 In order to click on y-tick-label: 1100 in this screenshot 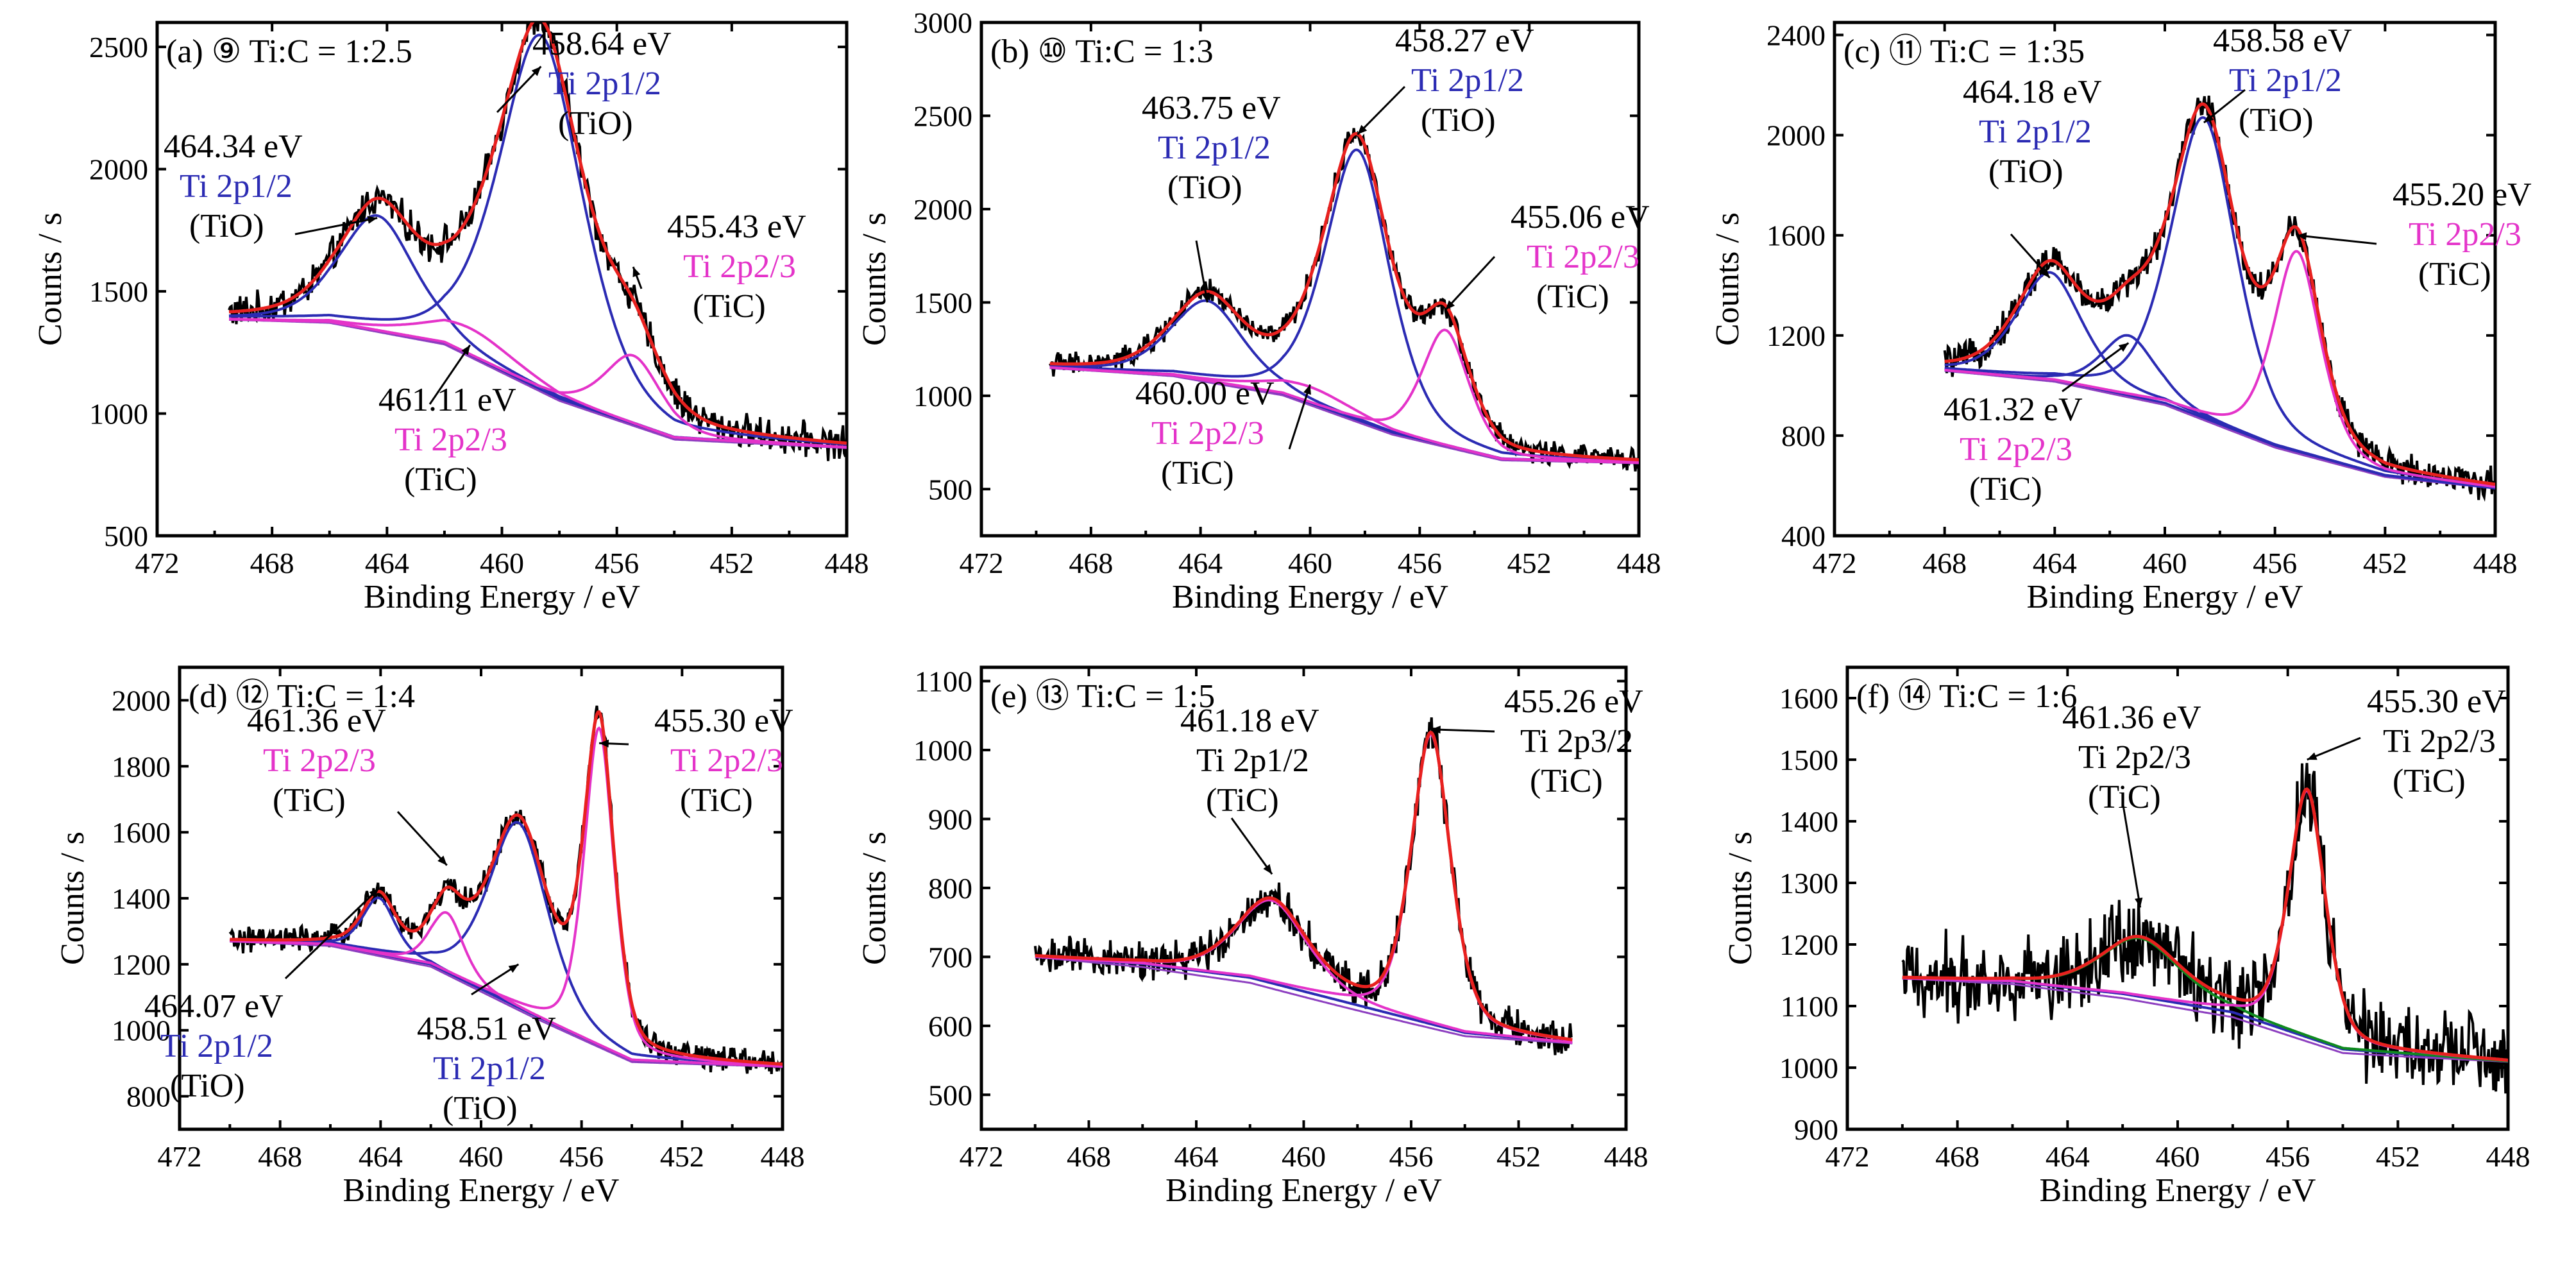, I will do `click(943, 681)`.